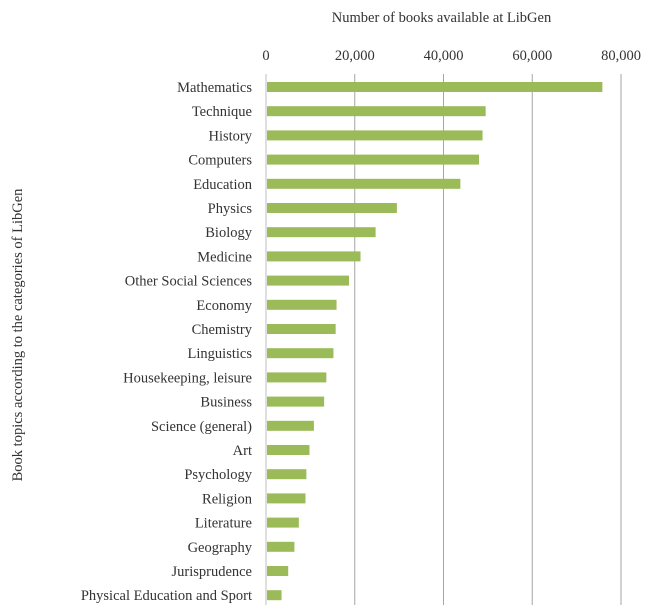 This screenshot has width=648, height=609. Describe the element at coordinates (211, 572) in the screenshot. I see `category-label: Jurisprudence` at that location.